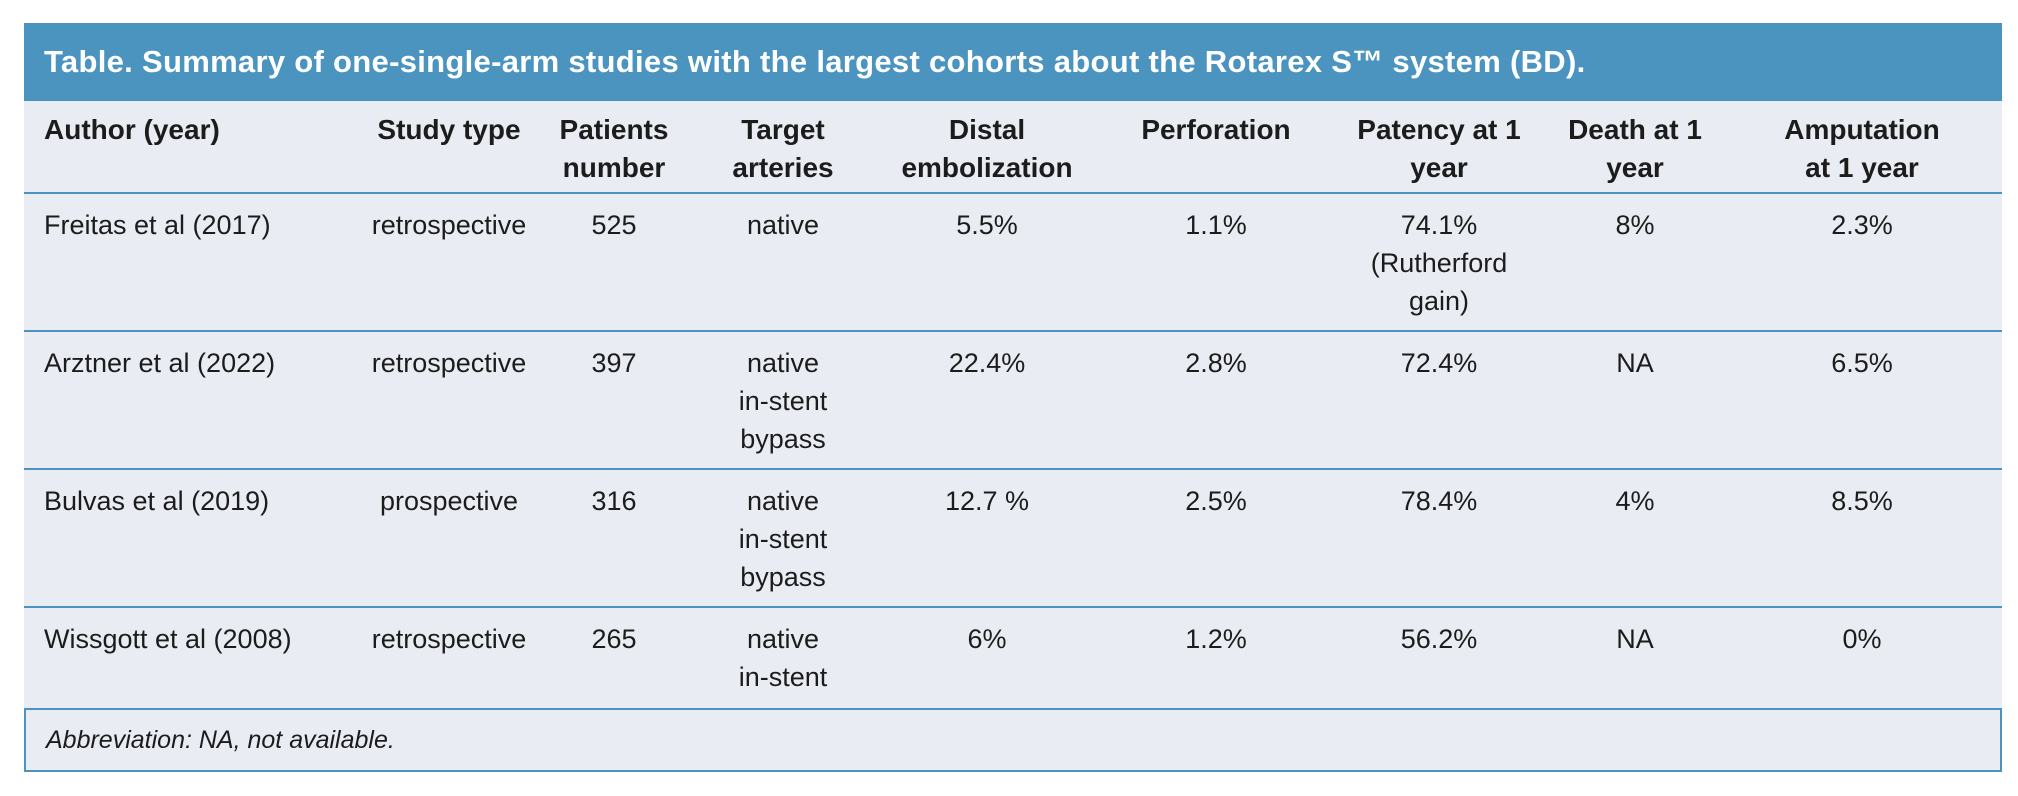 The image size is (2018, 796). What do you see at coordinates (194, 147) in the screenshot?
I see `col-header-author: Author (year)` at bounding box center [194, 147].